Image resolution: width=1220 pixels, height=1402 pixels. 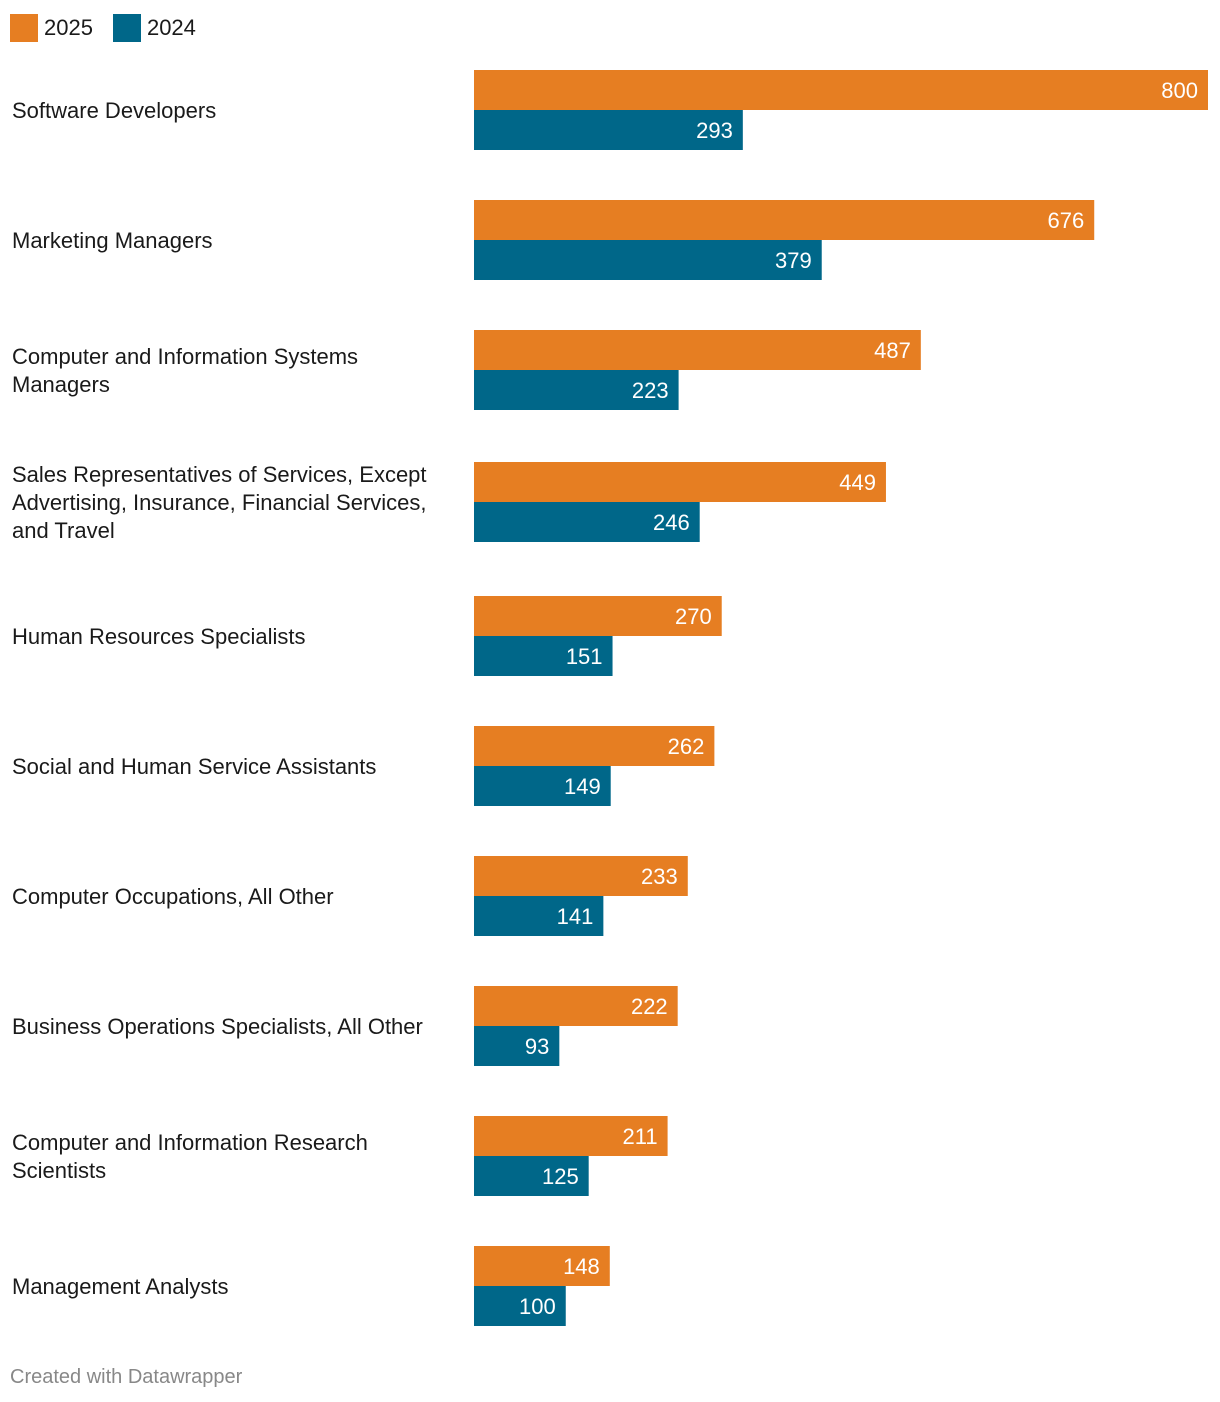 What do you see at coordinates (185, 370) in the screenshot?
I see `category-label: Computer and Information Systems Managers` at bounding box center [185, 370].